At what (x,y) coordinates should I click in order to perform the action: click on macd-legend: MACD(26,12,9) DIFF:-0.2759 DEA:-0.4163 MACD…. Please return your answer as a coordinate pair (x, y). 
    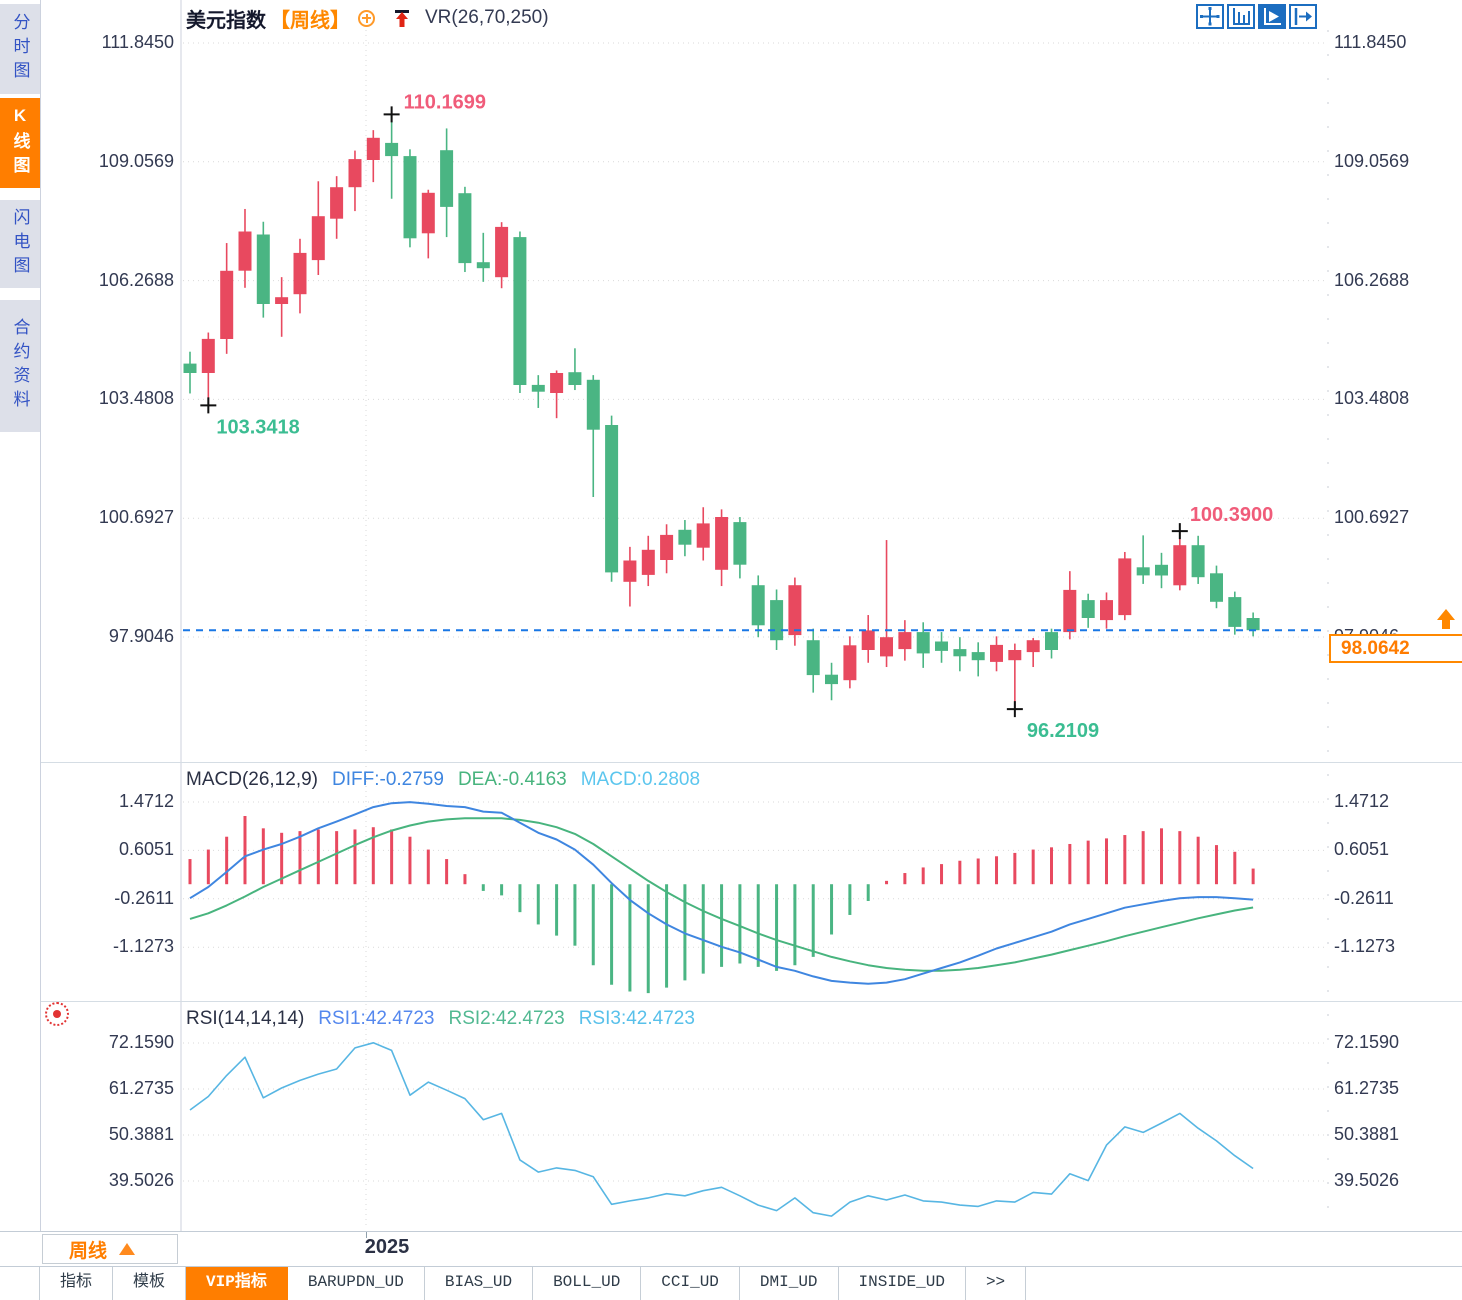
    Looking at the image, I should click on (457, 780).